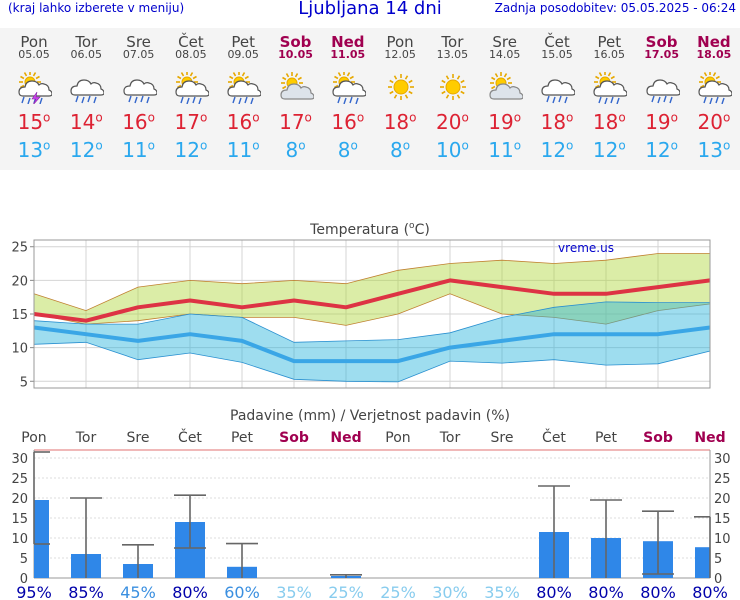 The height and width of the screenshot is (600, 740). I want to click on x-tick-label: Ned, so click(709, 438).